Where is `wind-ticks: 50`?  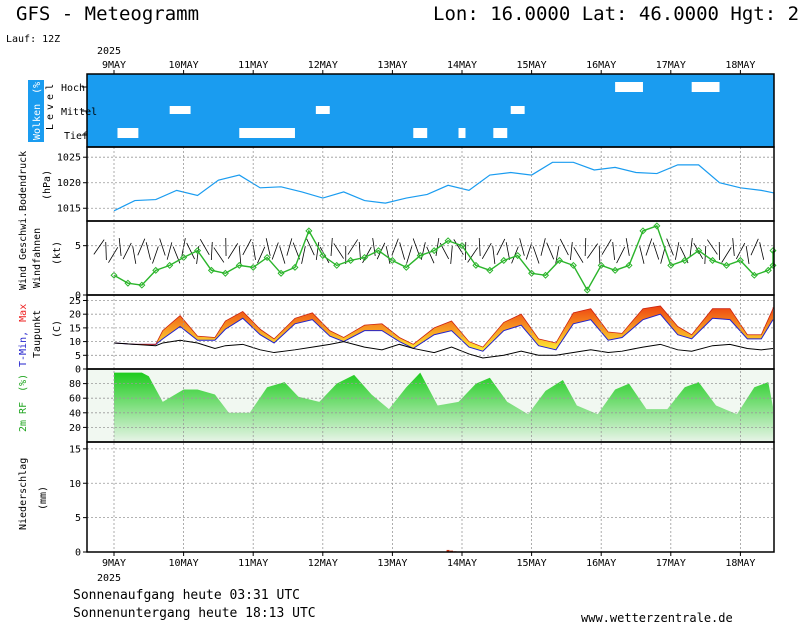
wind-ticks: 50 is located at coordinates (81, 271).